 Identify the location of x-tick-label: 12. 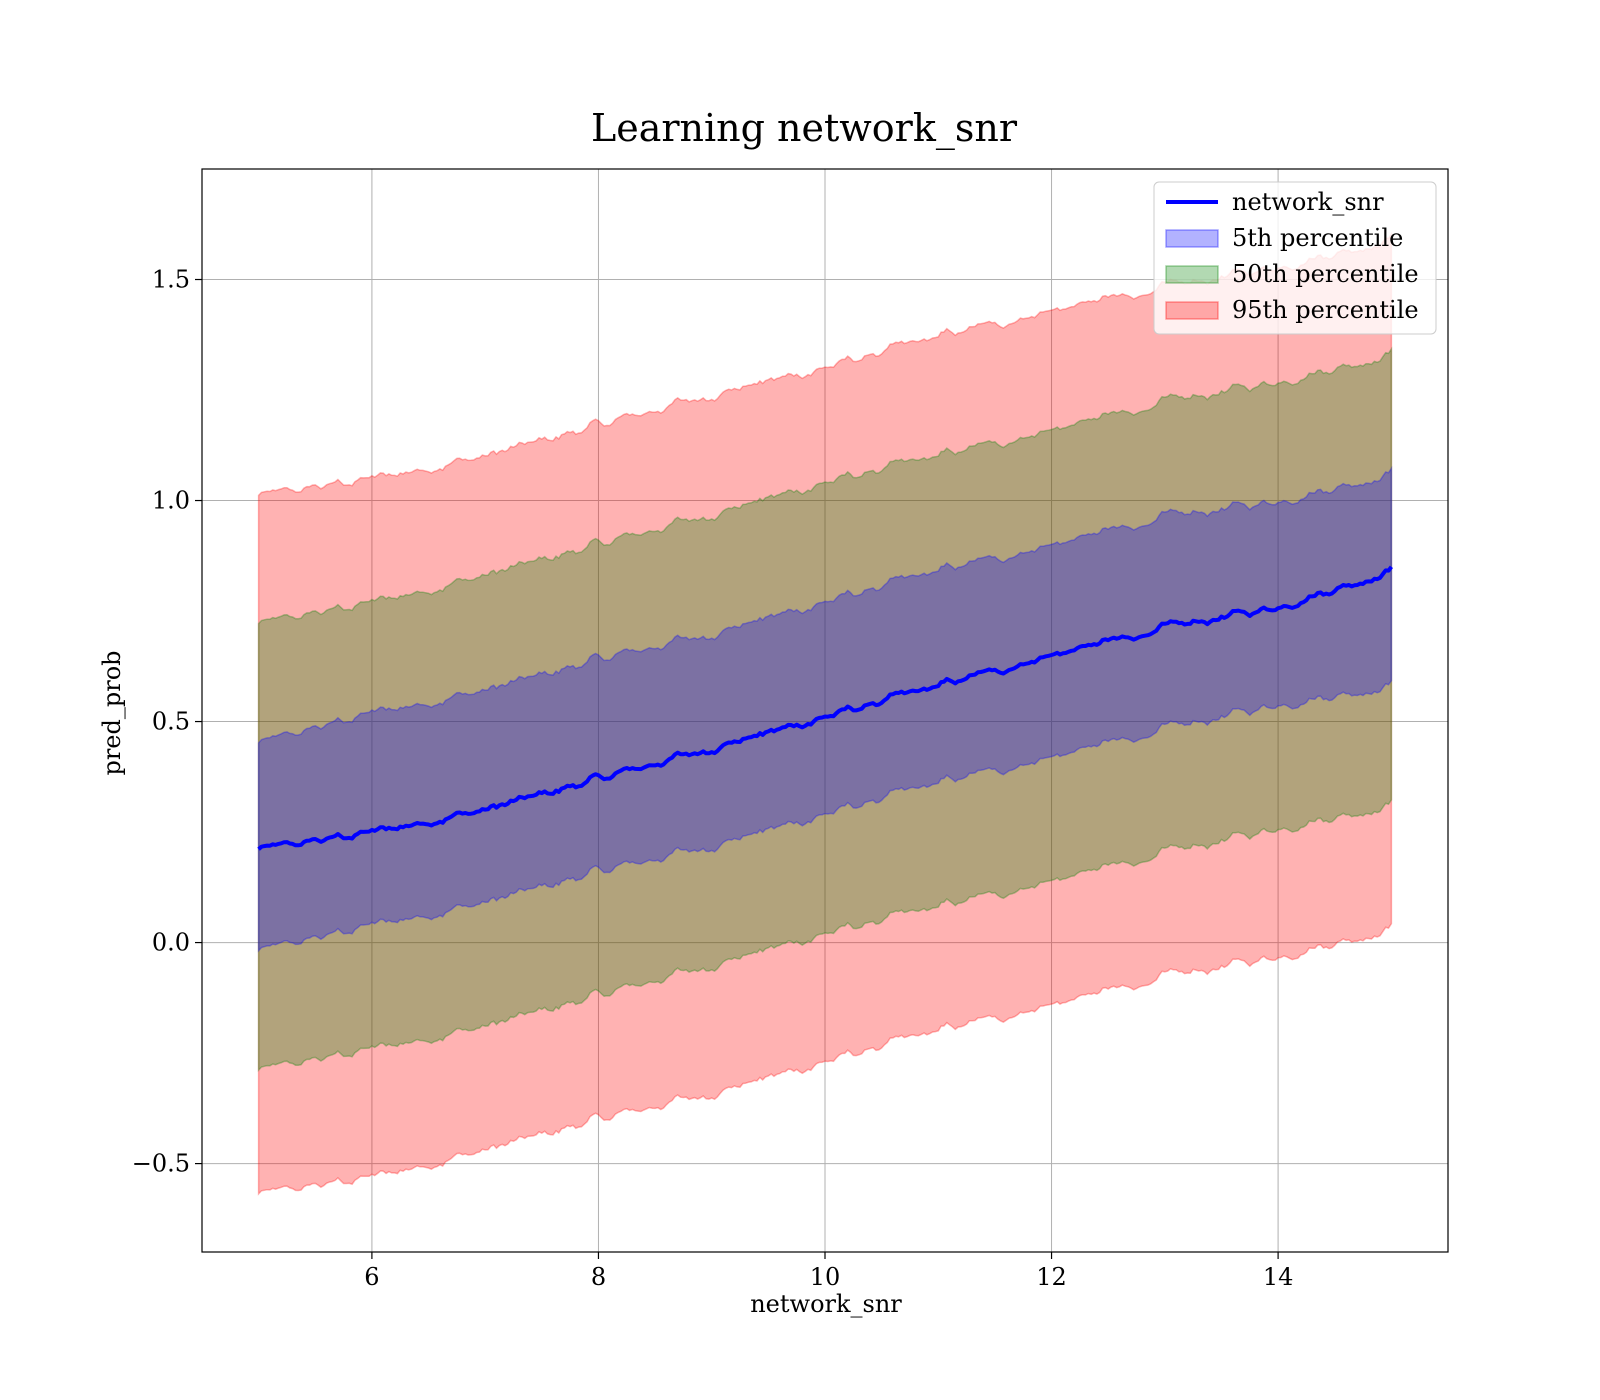
(1051, 1277).